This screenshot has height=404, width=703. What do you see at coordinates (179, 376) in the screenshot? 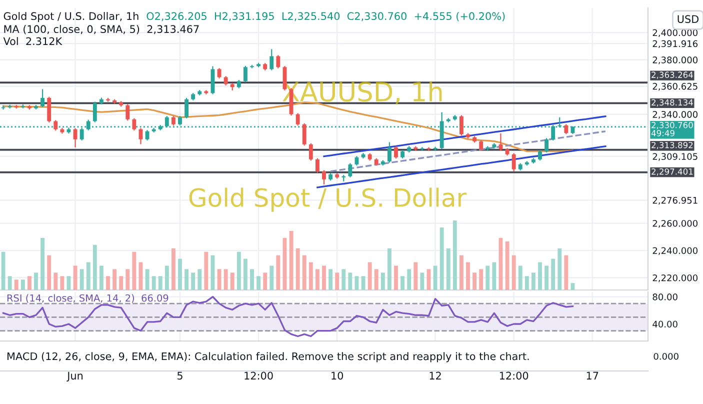
I see `x-tick-label: 5` at bounding box center [179, 376].